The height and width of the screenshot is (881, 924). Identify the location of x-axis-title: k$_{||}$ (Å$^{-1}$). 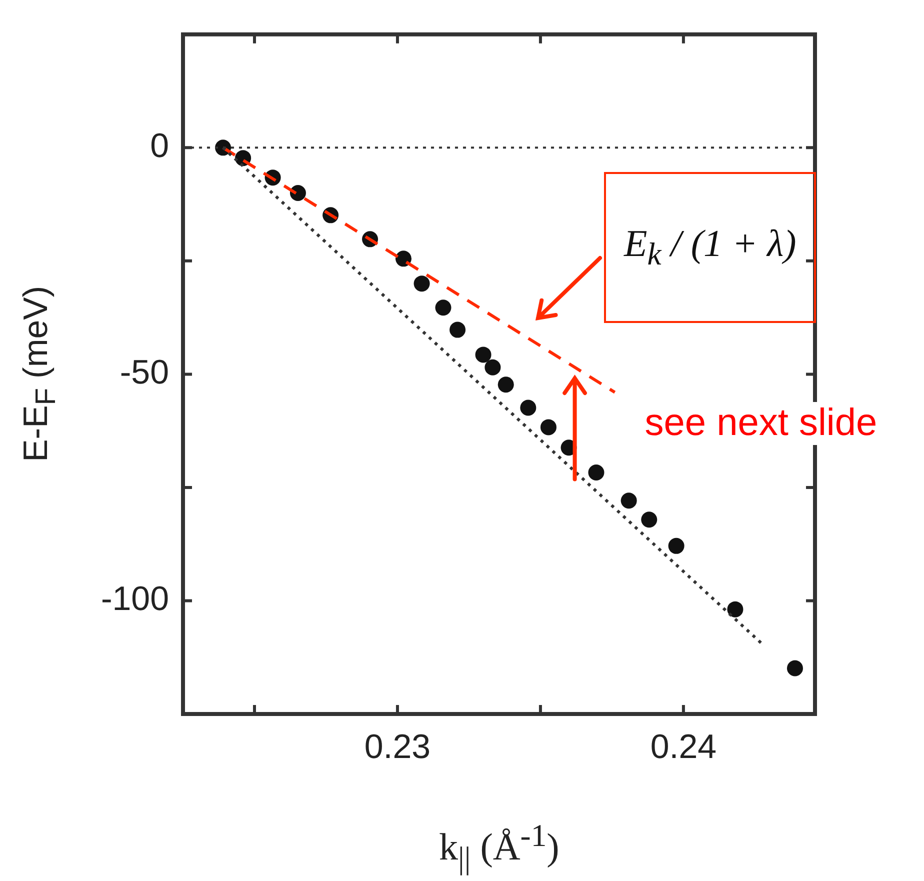
(499, 847).